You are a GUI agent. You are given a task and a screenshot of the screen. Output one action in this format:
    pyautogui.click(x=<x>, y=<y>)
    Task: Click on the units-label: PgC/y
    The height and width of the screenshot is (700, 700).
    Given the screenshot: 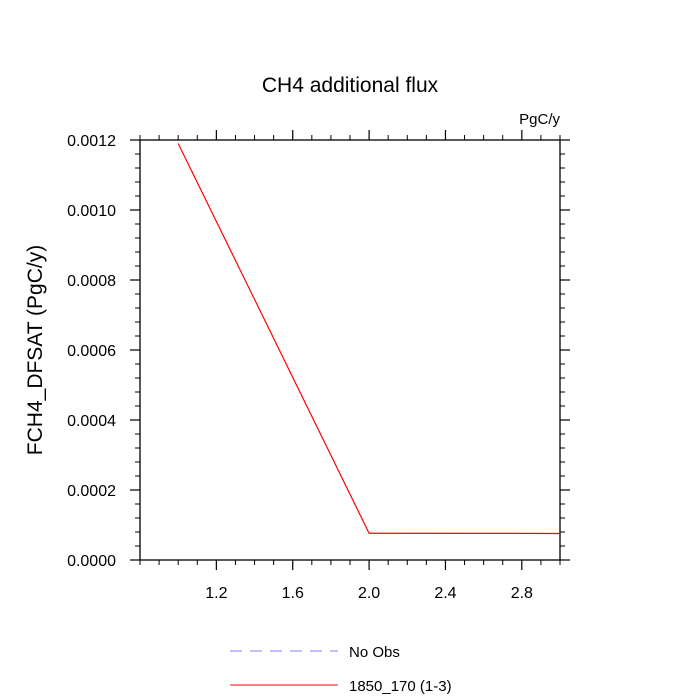 What is the action you would take?
    pyautogui.click(x=539, y=119)
    